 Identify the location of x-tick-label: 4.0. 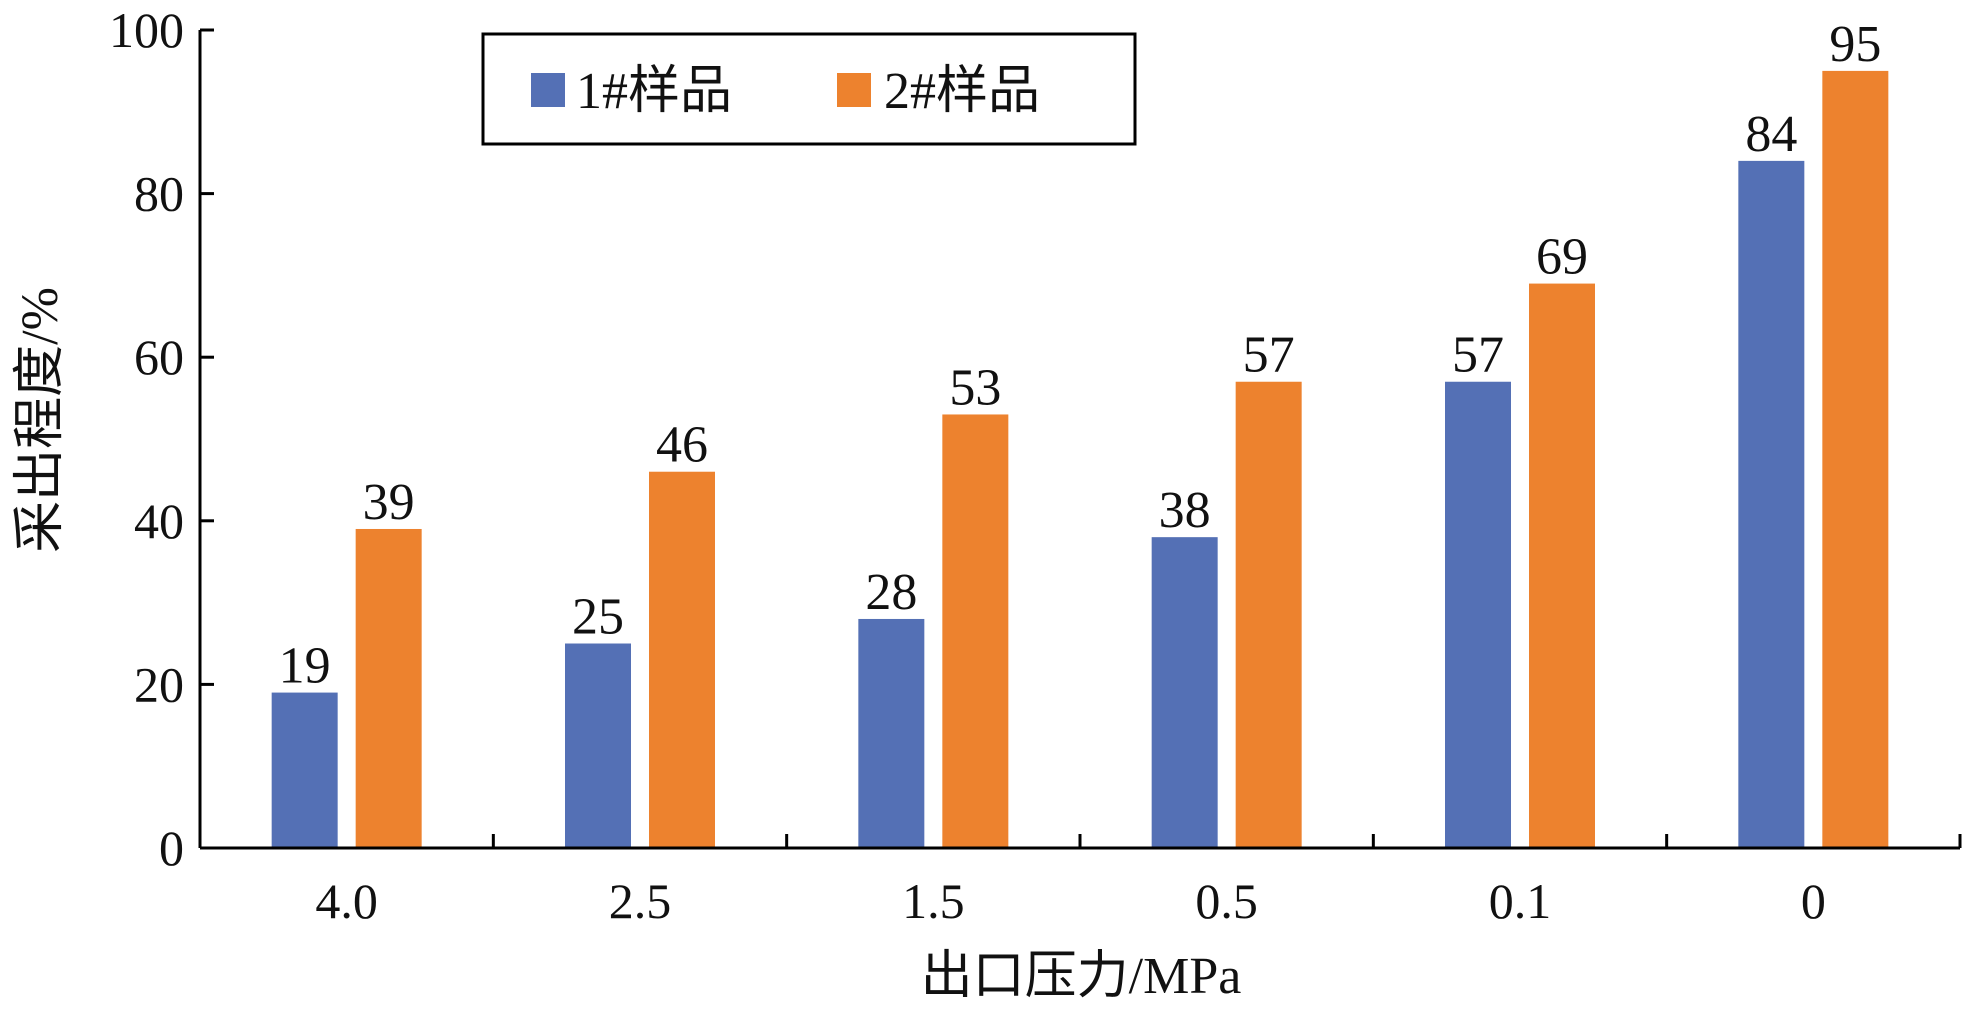
(346, 901).